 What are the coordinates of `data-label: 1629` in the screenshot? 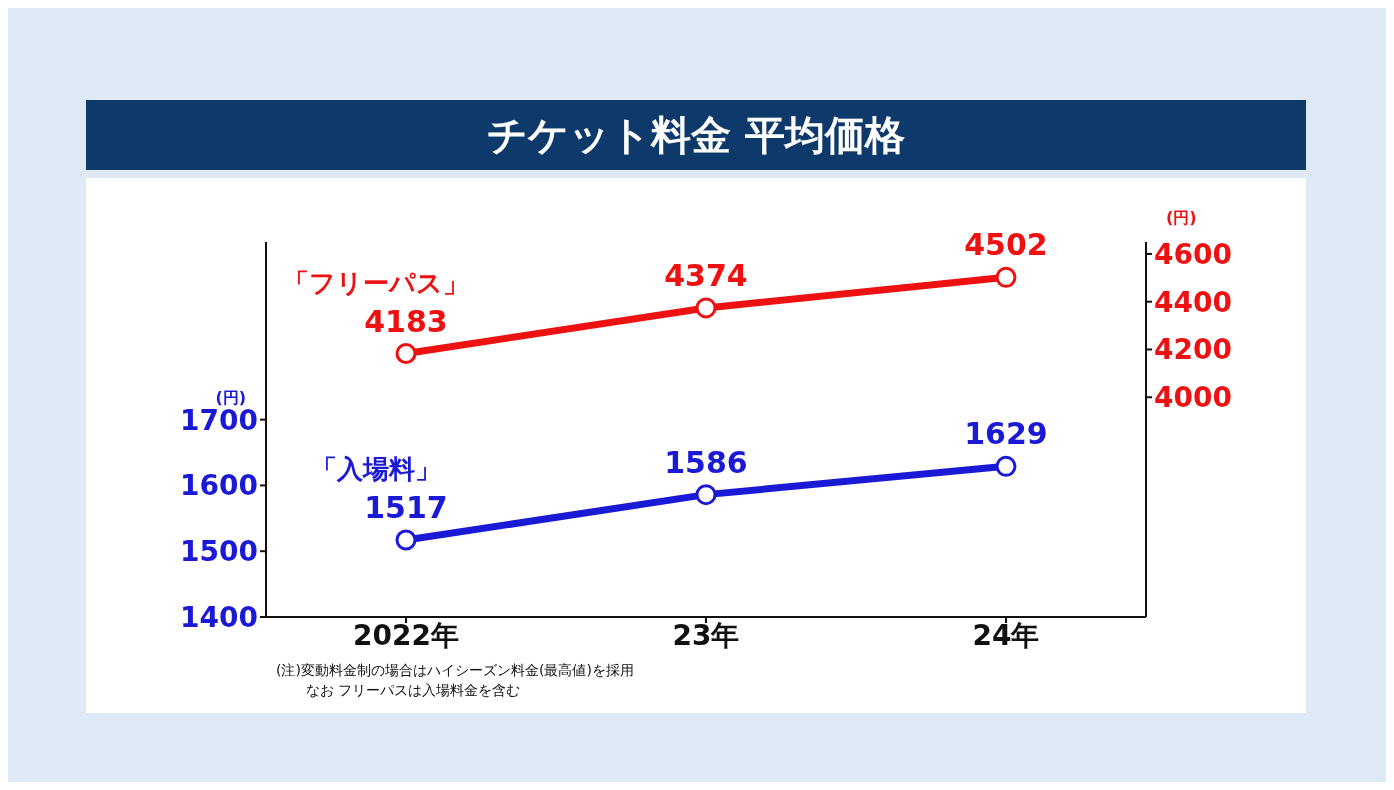 It's located at (1006, 434).